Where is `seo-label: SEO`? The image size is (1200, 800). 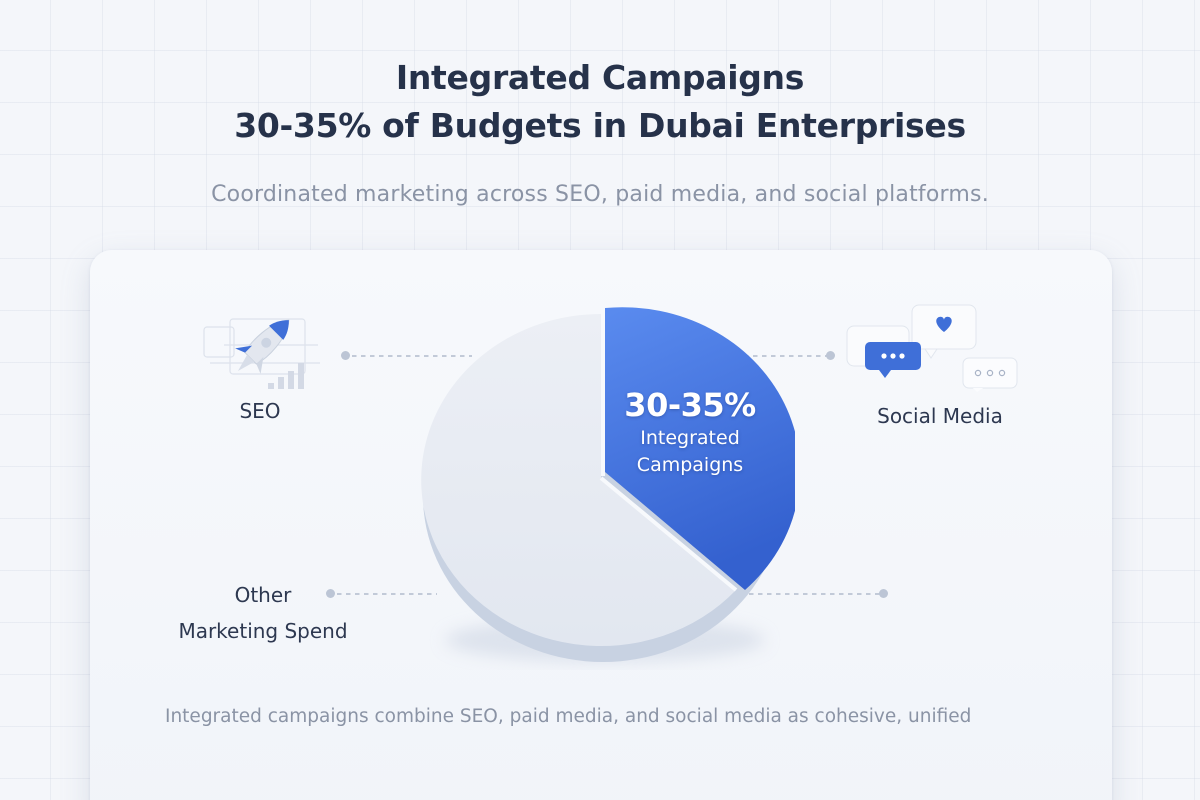 seo-label: SEO is located at coordinates (260, 411).